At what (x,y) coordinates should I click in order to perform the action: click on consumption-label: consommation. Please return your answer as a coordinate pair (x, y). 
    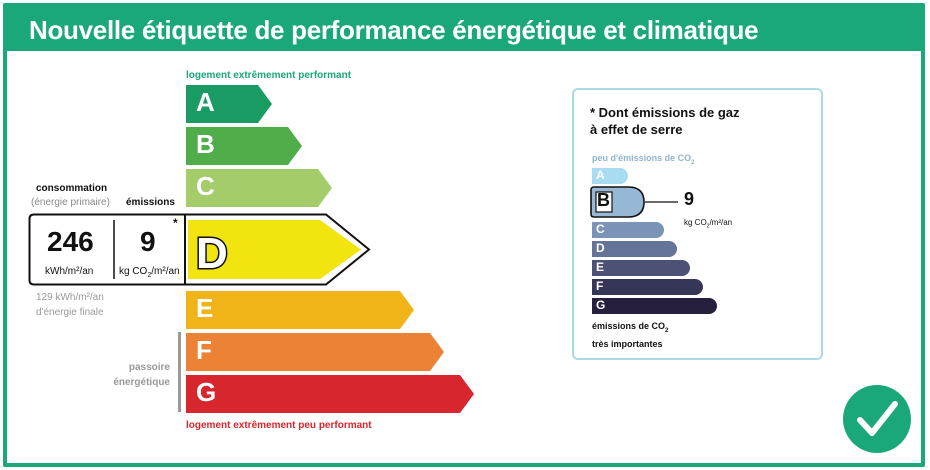
    Looking at the image, I should click on (72, 188).